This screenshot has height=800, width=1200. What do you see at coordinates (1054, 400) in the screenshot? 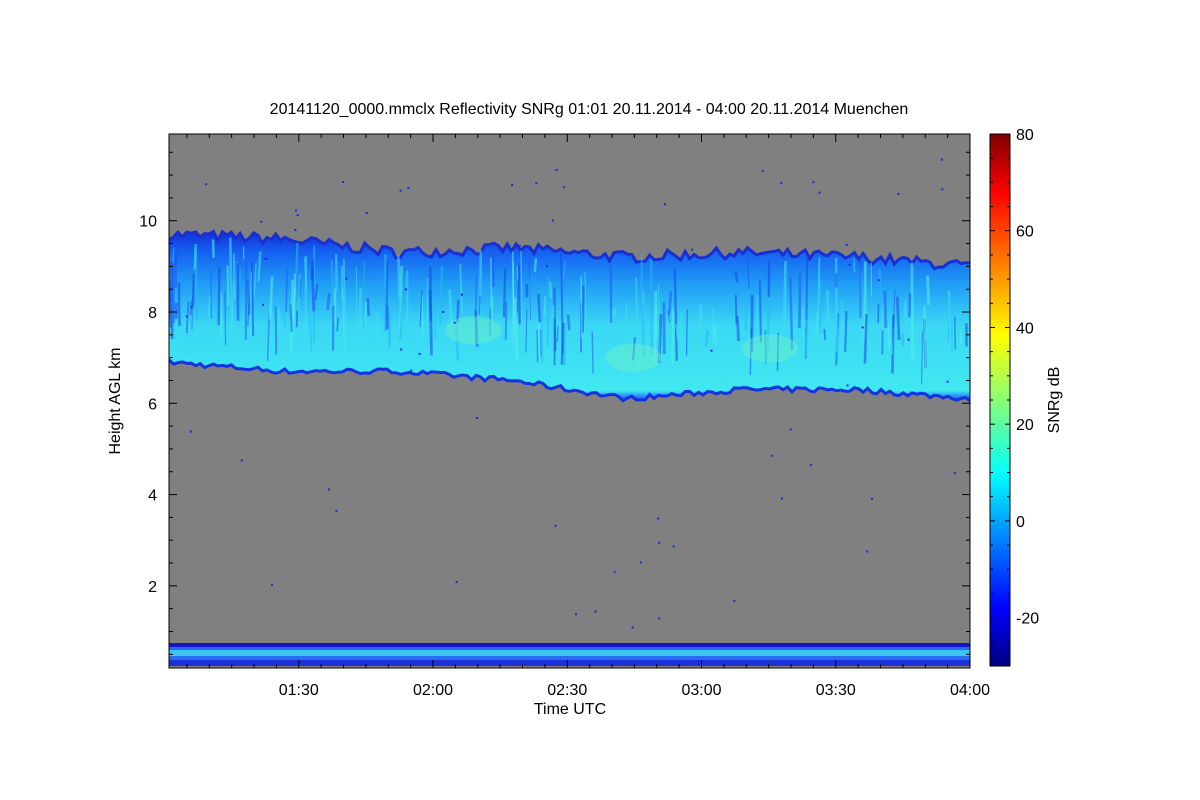
I see `colorbar-label: SNRg dB` at bounding box center [1054, 400].